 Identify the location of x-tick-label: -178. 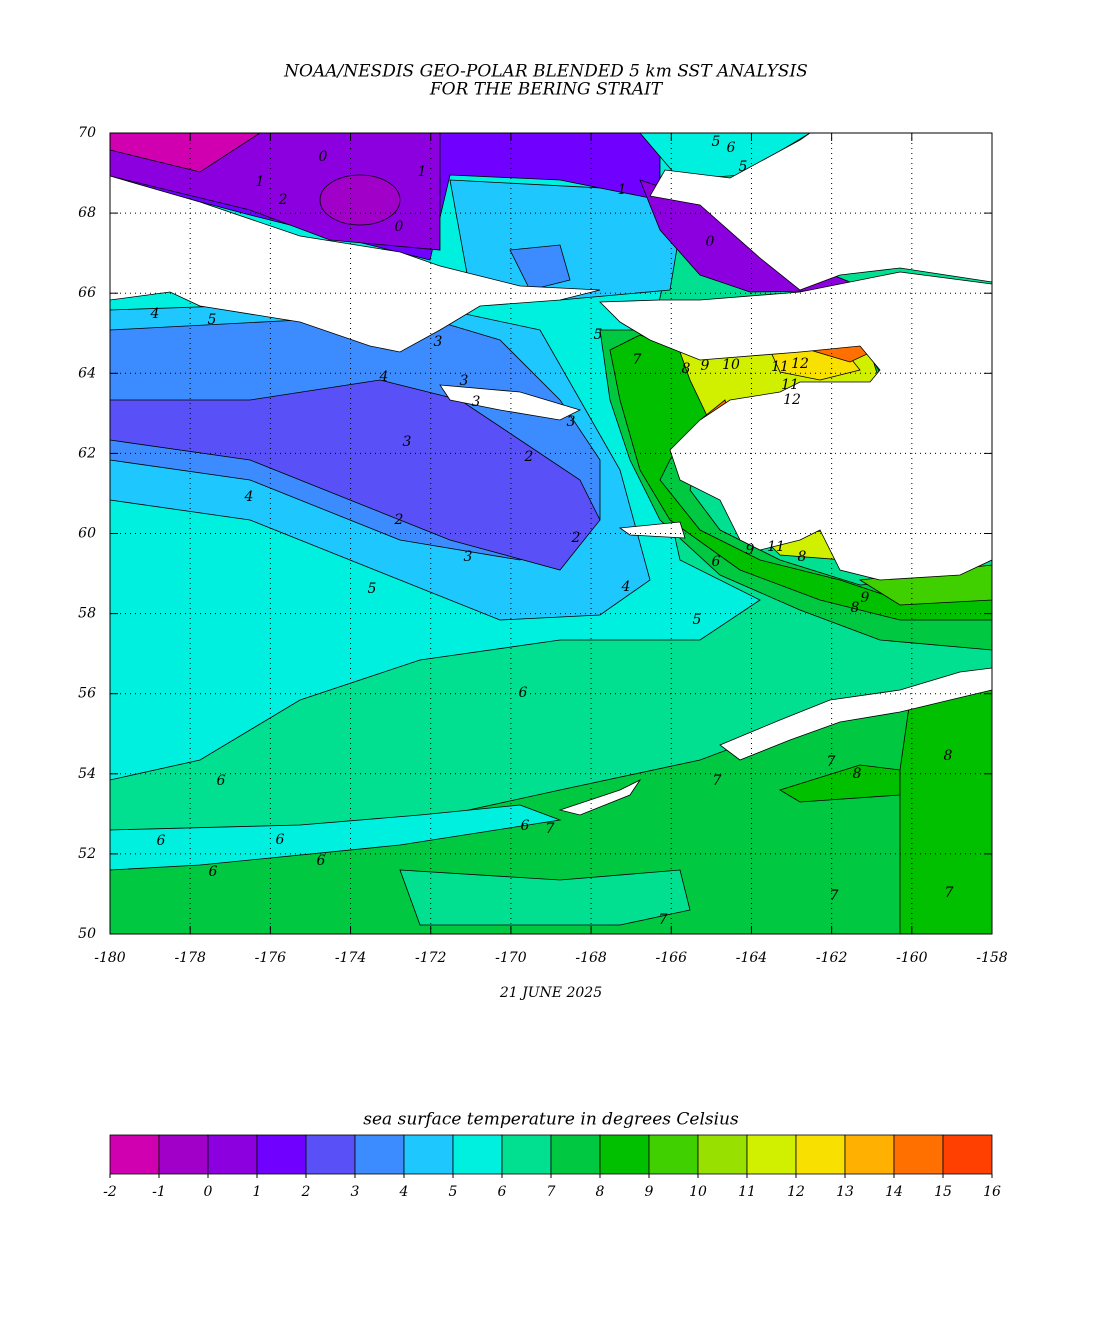
(190, 958).